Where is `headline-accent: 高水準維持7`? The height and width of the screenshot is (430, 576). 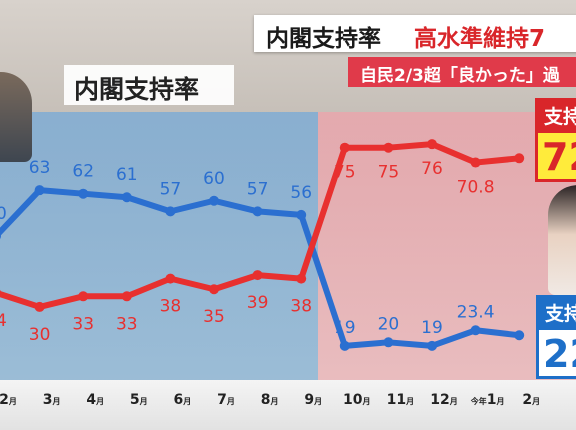 headline-accent: 高水準維持7 is located at coordinates (480, 39).